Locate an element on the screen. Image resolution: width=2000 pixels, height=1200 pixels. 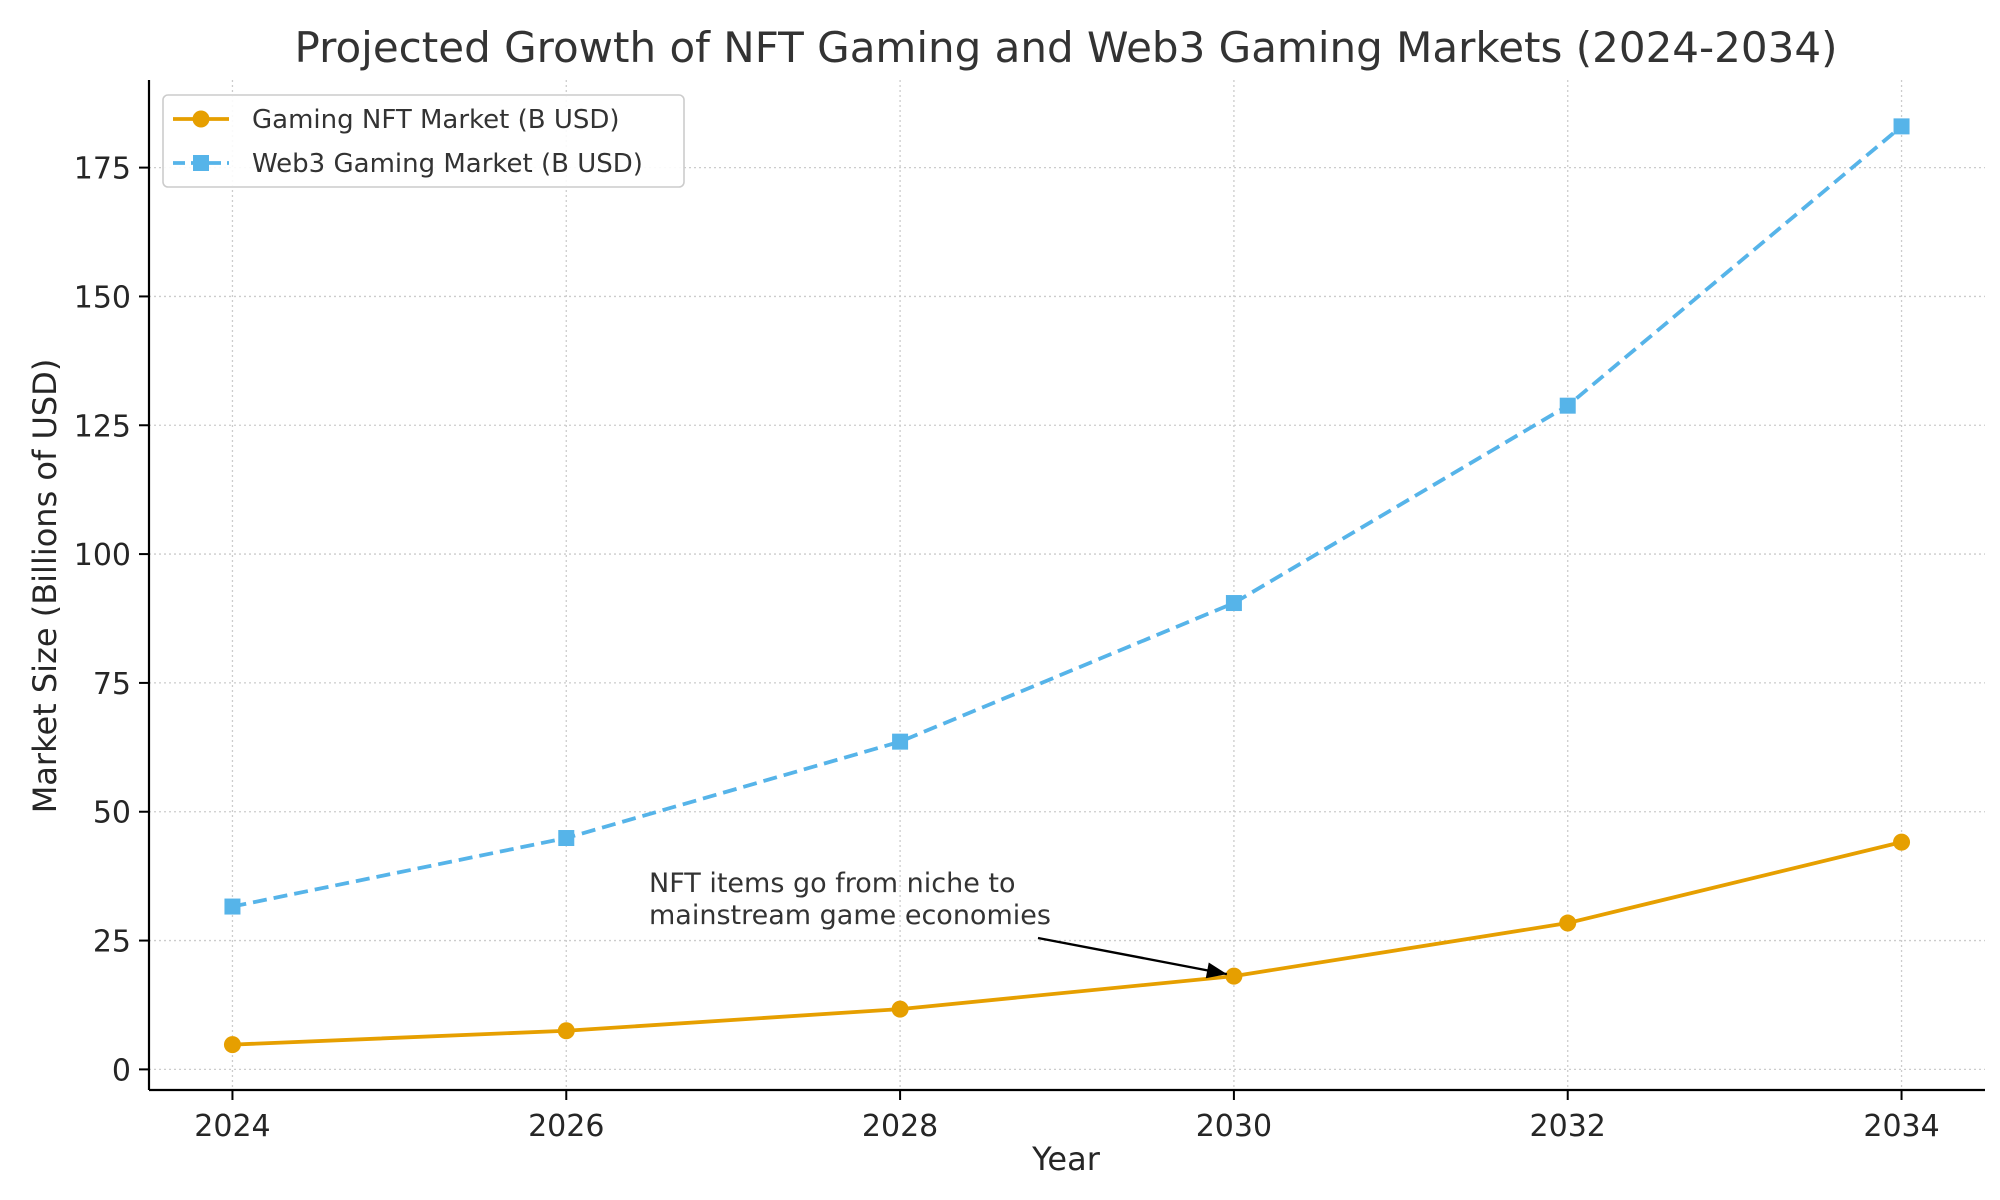
annotation-text-line: NFT items go from niche to is located at coordinates (832, 883).